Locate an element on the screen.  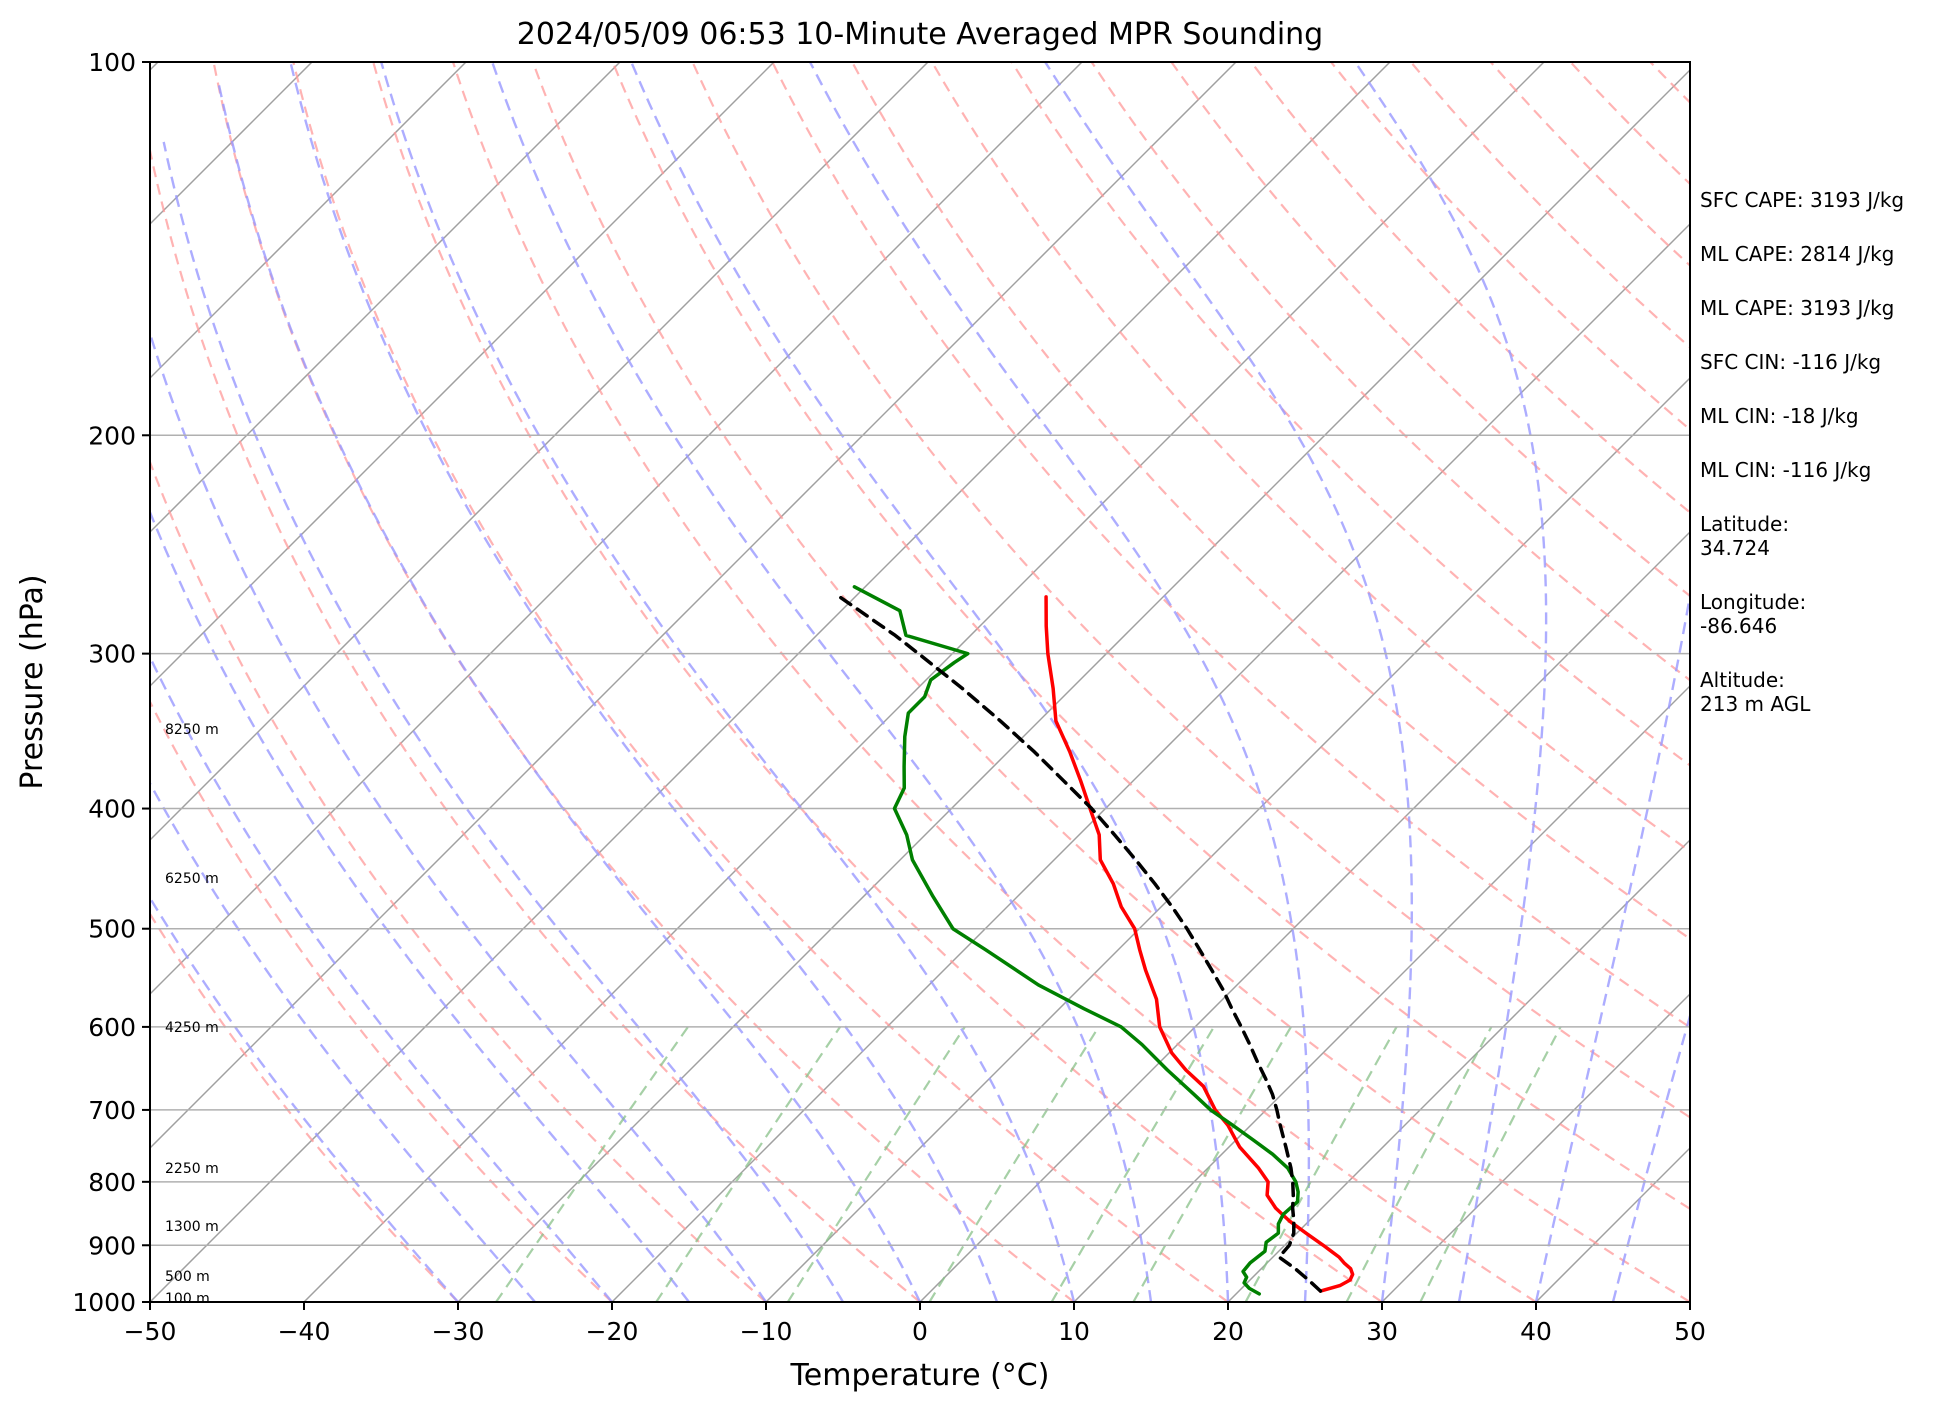
stat-item: ML CIN: -116 J/kg is located at coordinates (1815, 470).